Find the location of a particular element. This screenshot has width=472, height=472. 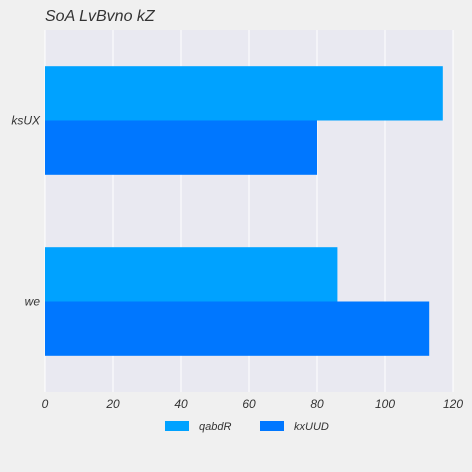

y-tick-label: ksUX is located at coordinates (26, 121).